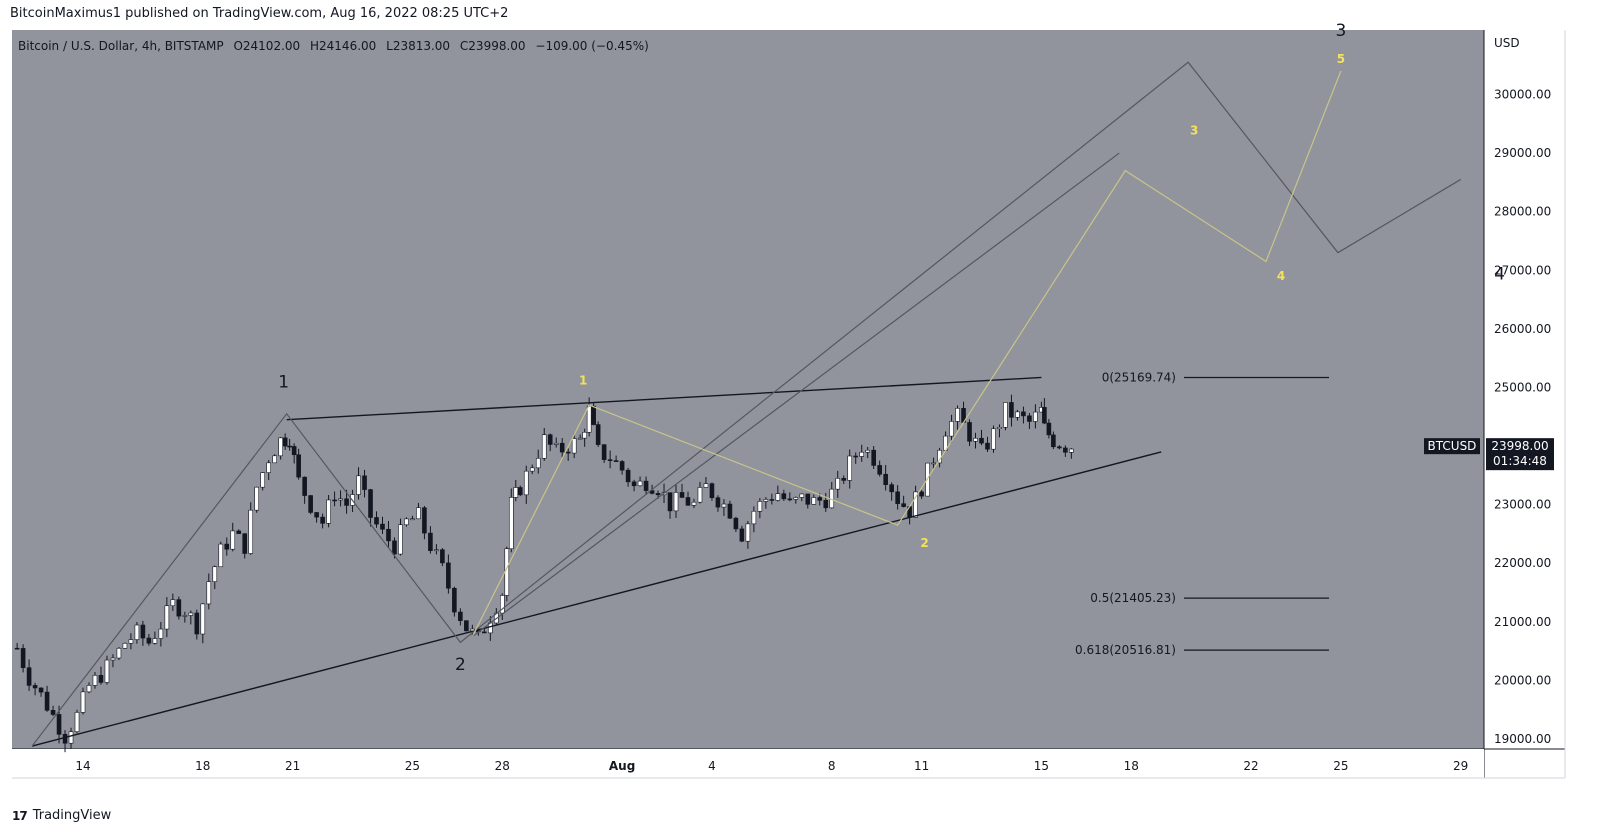 The image size is (1604, 837). I want to click on time-tick: 18, so click(202, 766).